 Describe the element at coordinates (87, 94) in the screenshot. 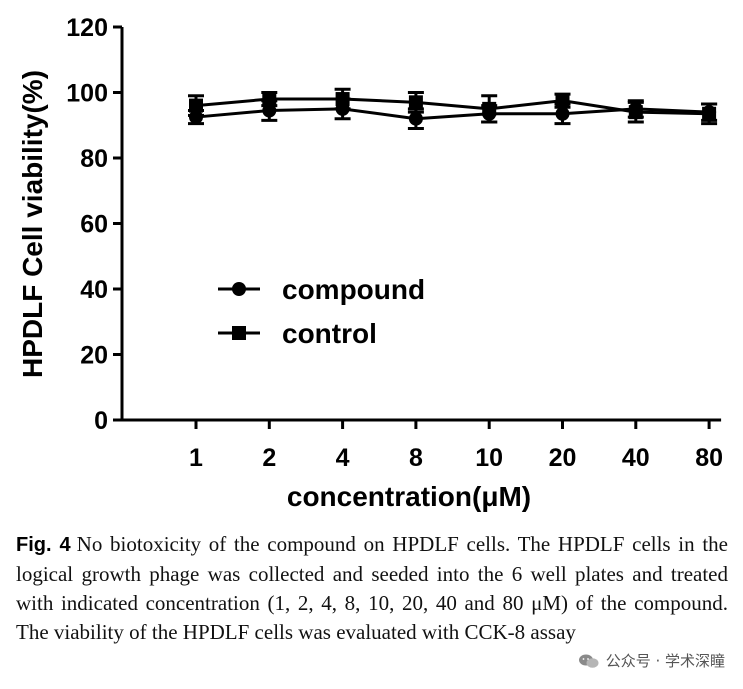

I see `y-tick-label: 100` at that location.